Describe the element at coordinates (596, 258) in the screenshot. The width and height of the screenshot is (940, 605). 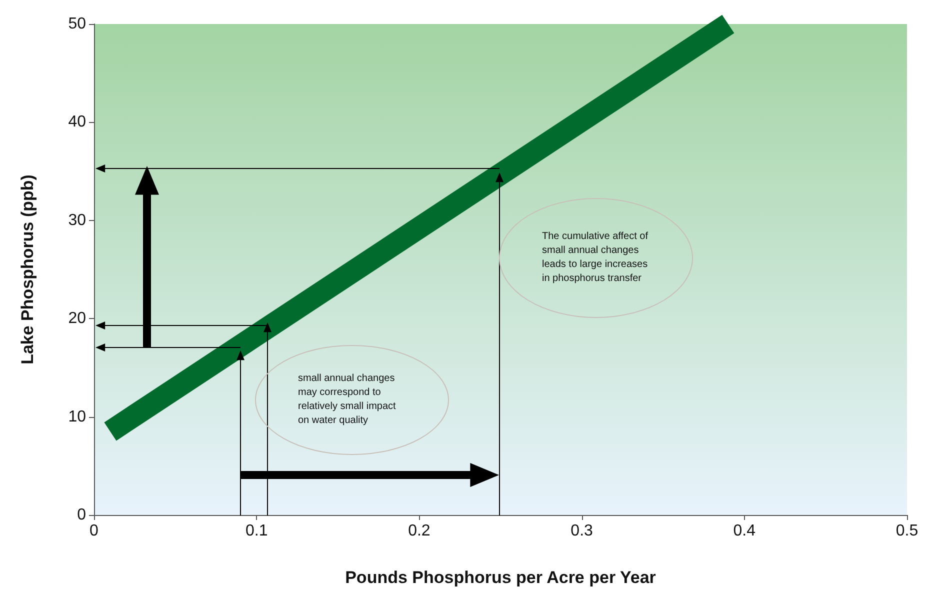
I see `callout-ellipse: The cumulative affect of small annual changes leads to large increases in phosphorus transfer` at that location.